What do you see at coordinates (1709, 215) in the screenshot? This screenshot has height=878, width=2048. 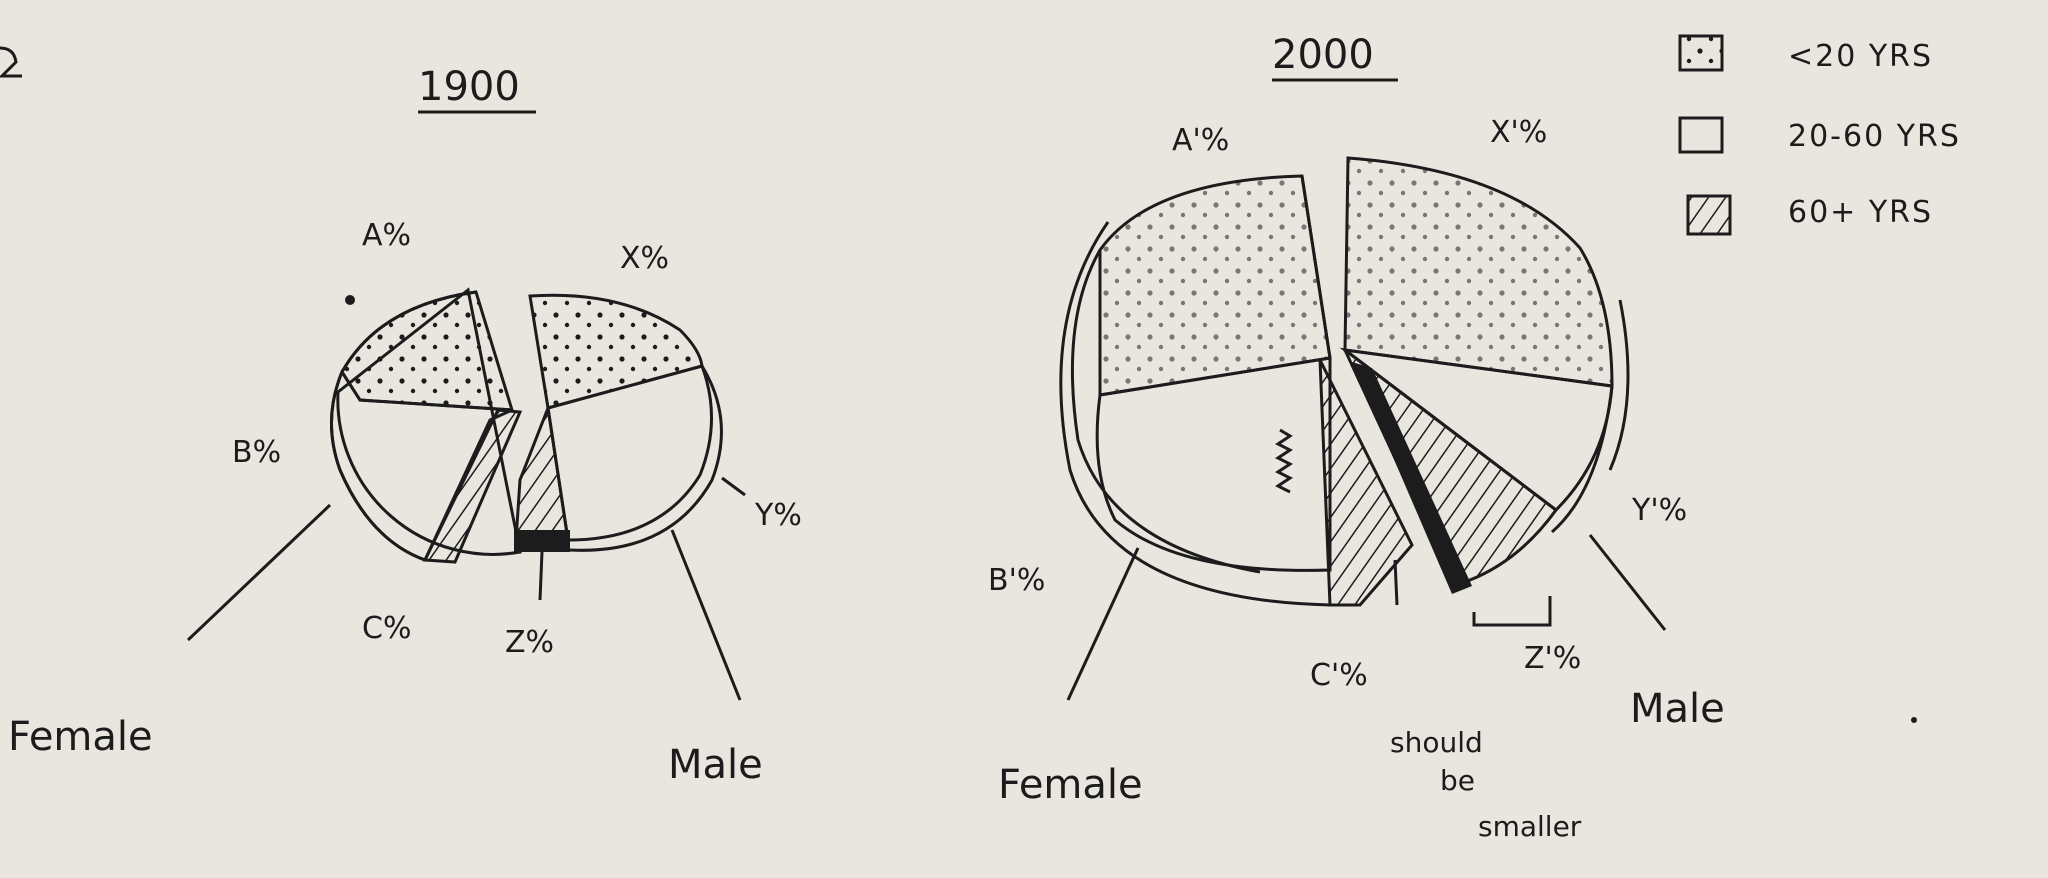 I see `legend-swatch-hatch` at bounding box center [1709, 215].